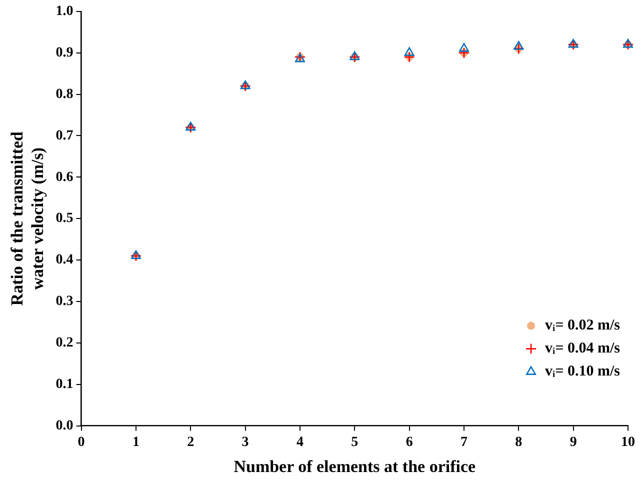 The width and height of the screenshot is (642, 486). Describe the element at coordinates (190, 442) in the screenshot. I see `x-tick-label: 2` at that location.